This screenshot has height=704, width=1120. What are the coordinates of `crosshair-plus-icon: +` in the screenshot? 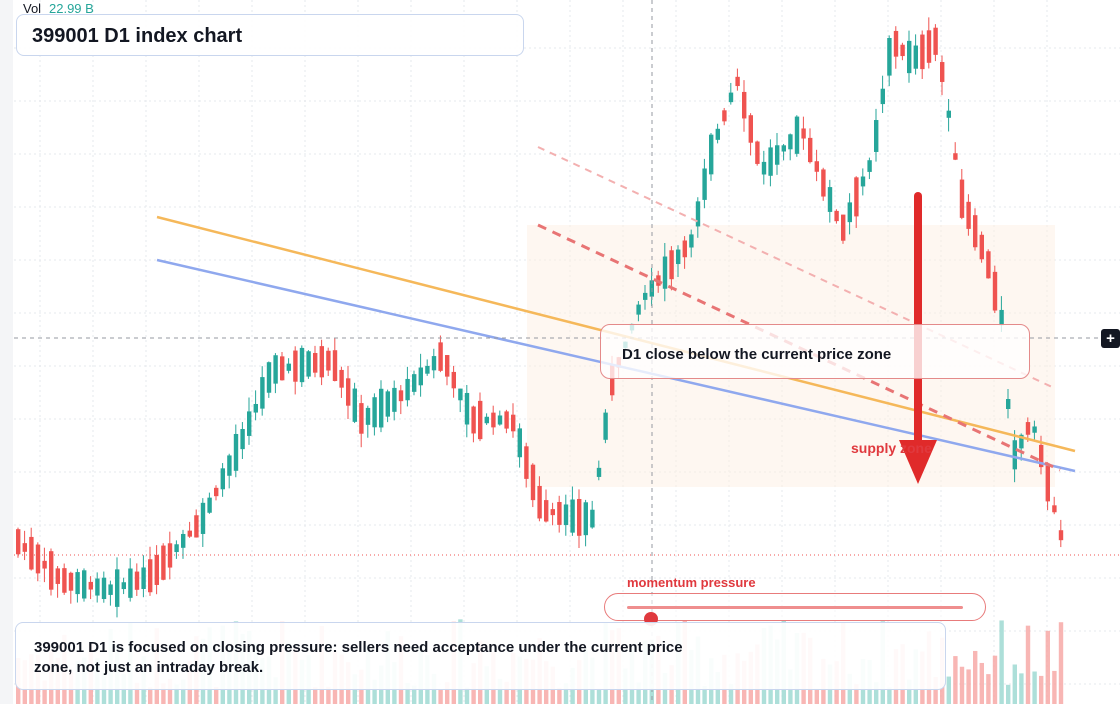 It's located at (1110, 338).